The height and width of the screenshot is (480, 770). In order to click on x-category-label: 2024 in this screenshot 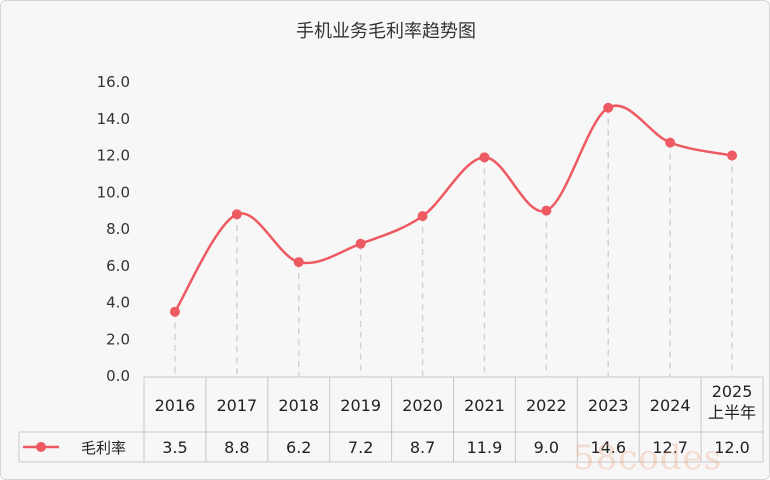, I will do `click(670, 405)`.